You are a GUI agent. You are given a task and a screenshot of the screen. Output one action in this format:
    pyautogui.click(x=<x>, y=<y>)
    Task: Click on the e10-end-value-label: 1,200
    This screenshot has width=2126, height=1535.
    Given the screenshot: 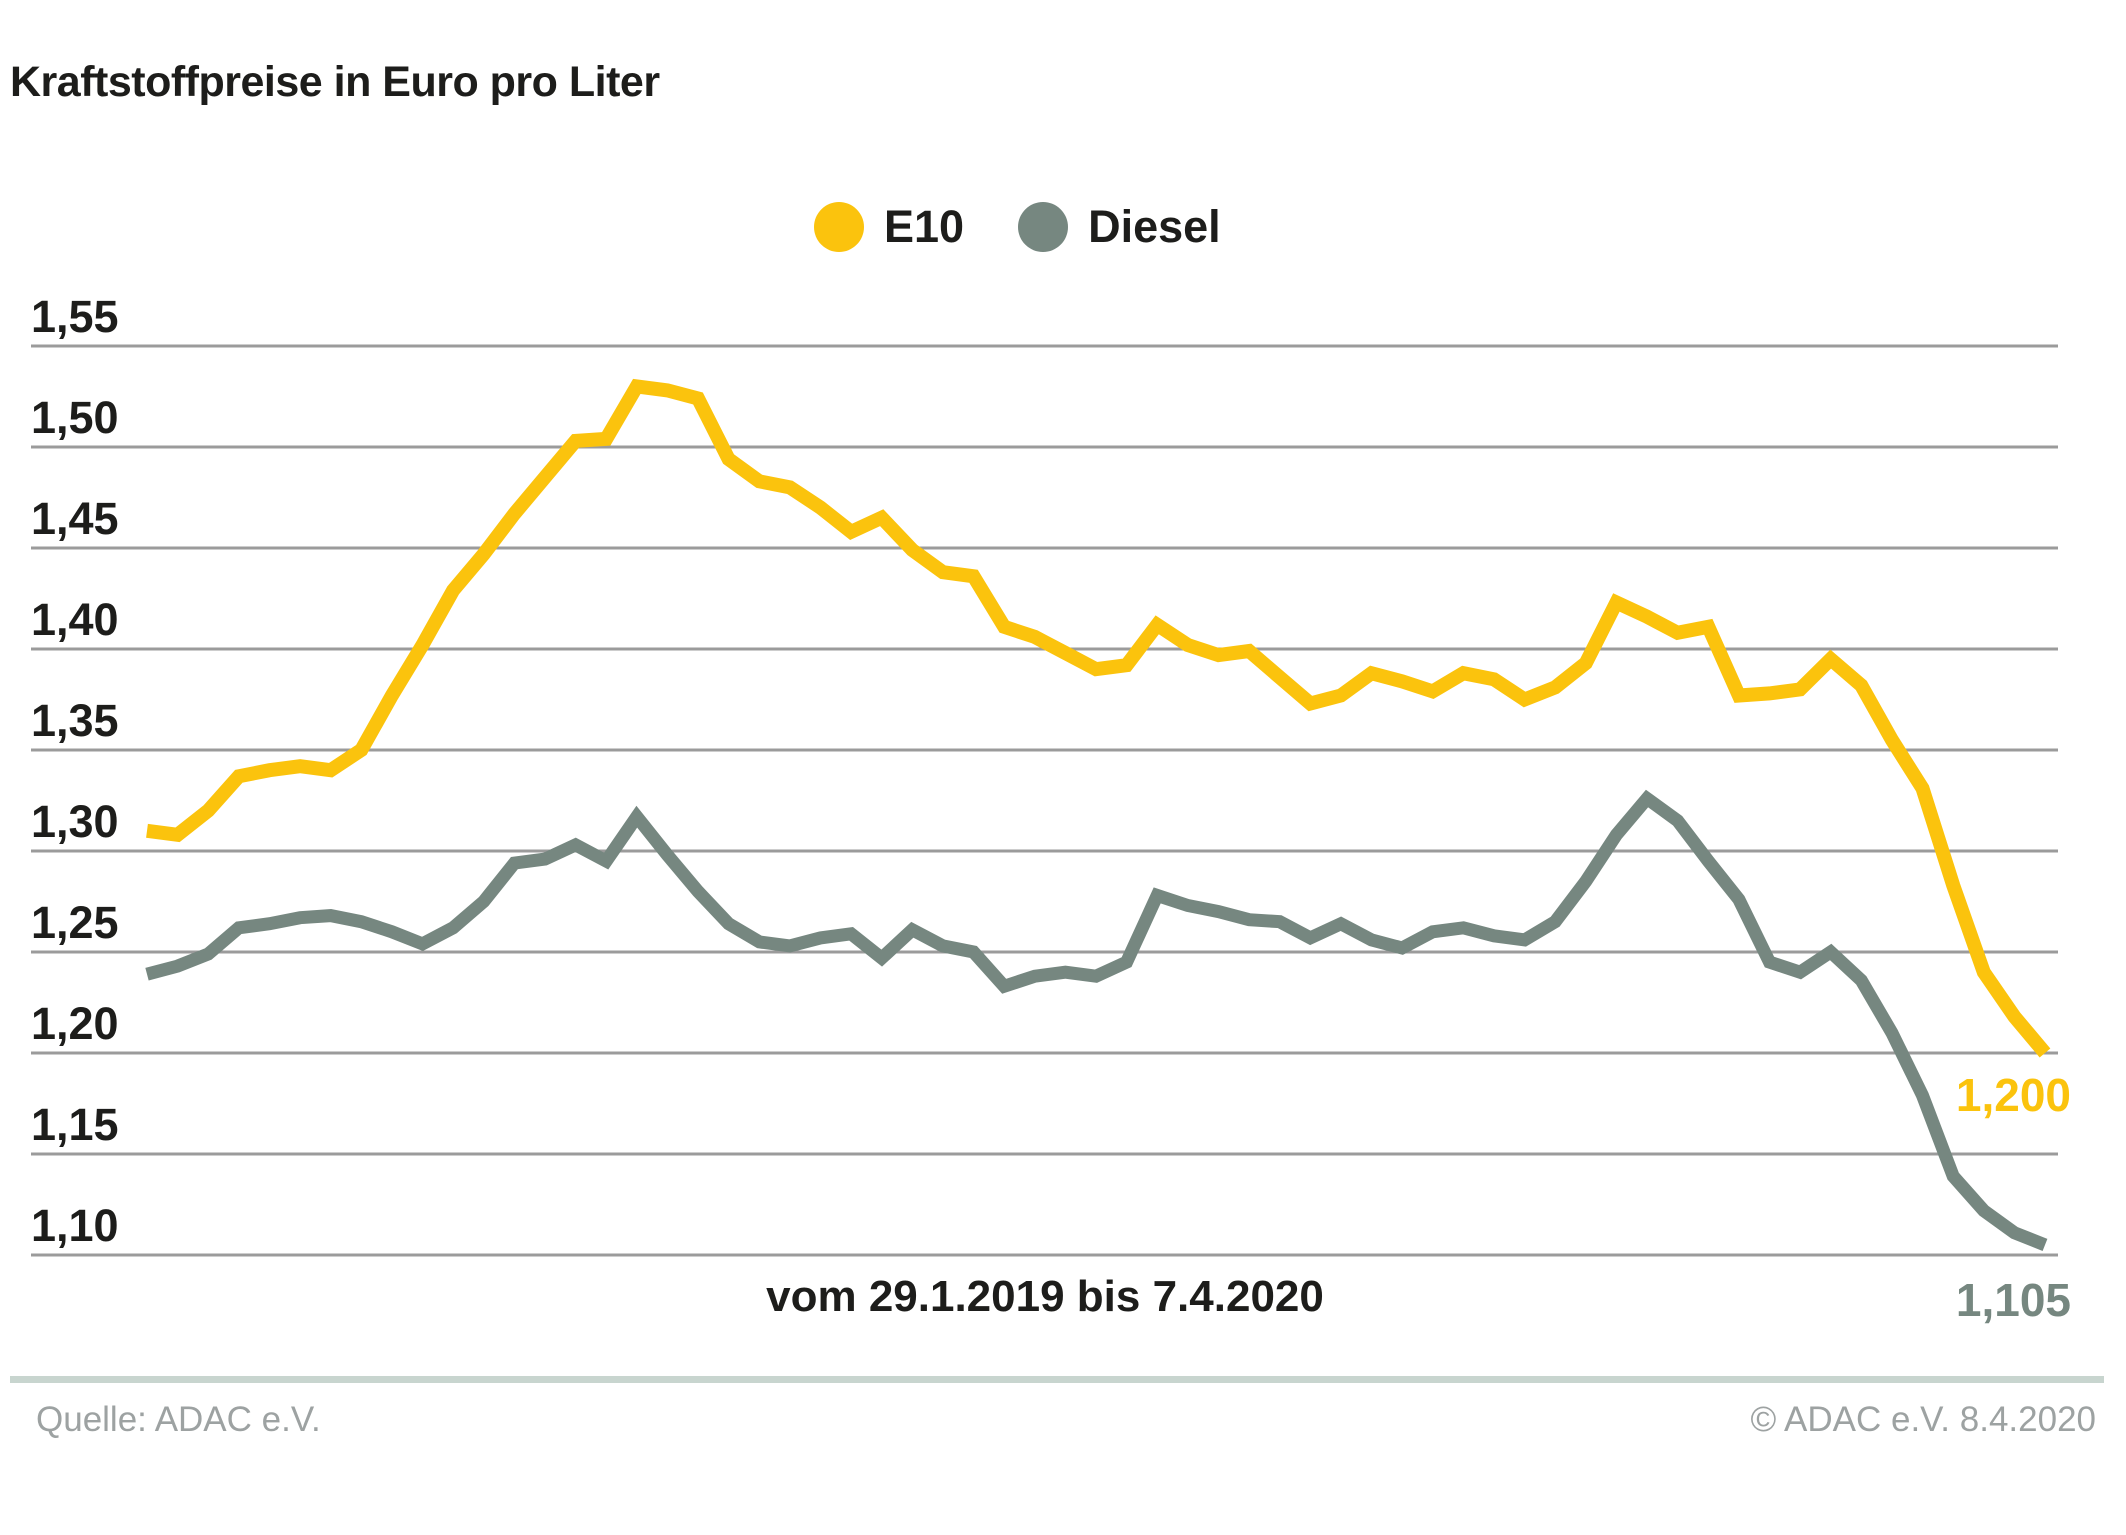 What is the action you would take?
    pyautogui.click(x=2013, y=1095)
    